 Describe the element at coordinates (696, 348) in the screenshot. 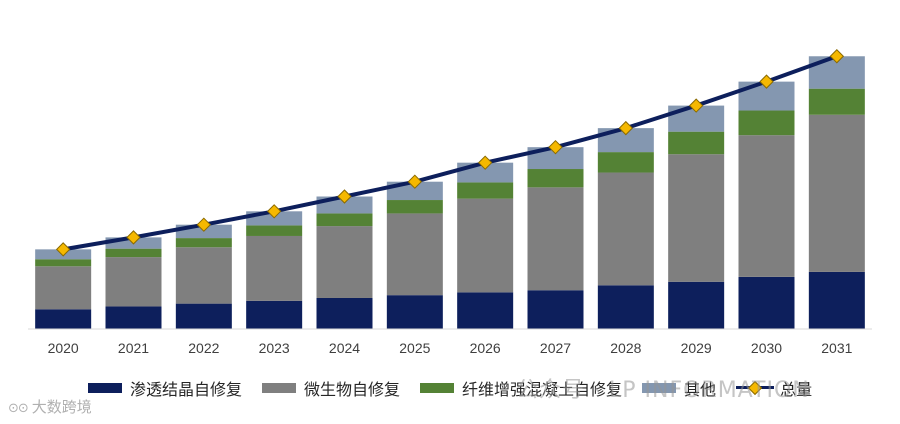

I see `x-tick-label-2029: 2029` at that location.